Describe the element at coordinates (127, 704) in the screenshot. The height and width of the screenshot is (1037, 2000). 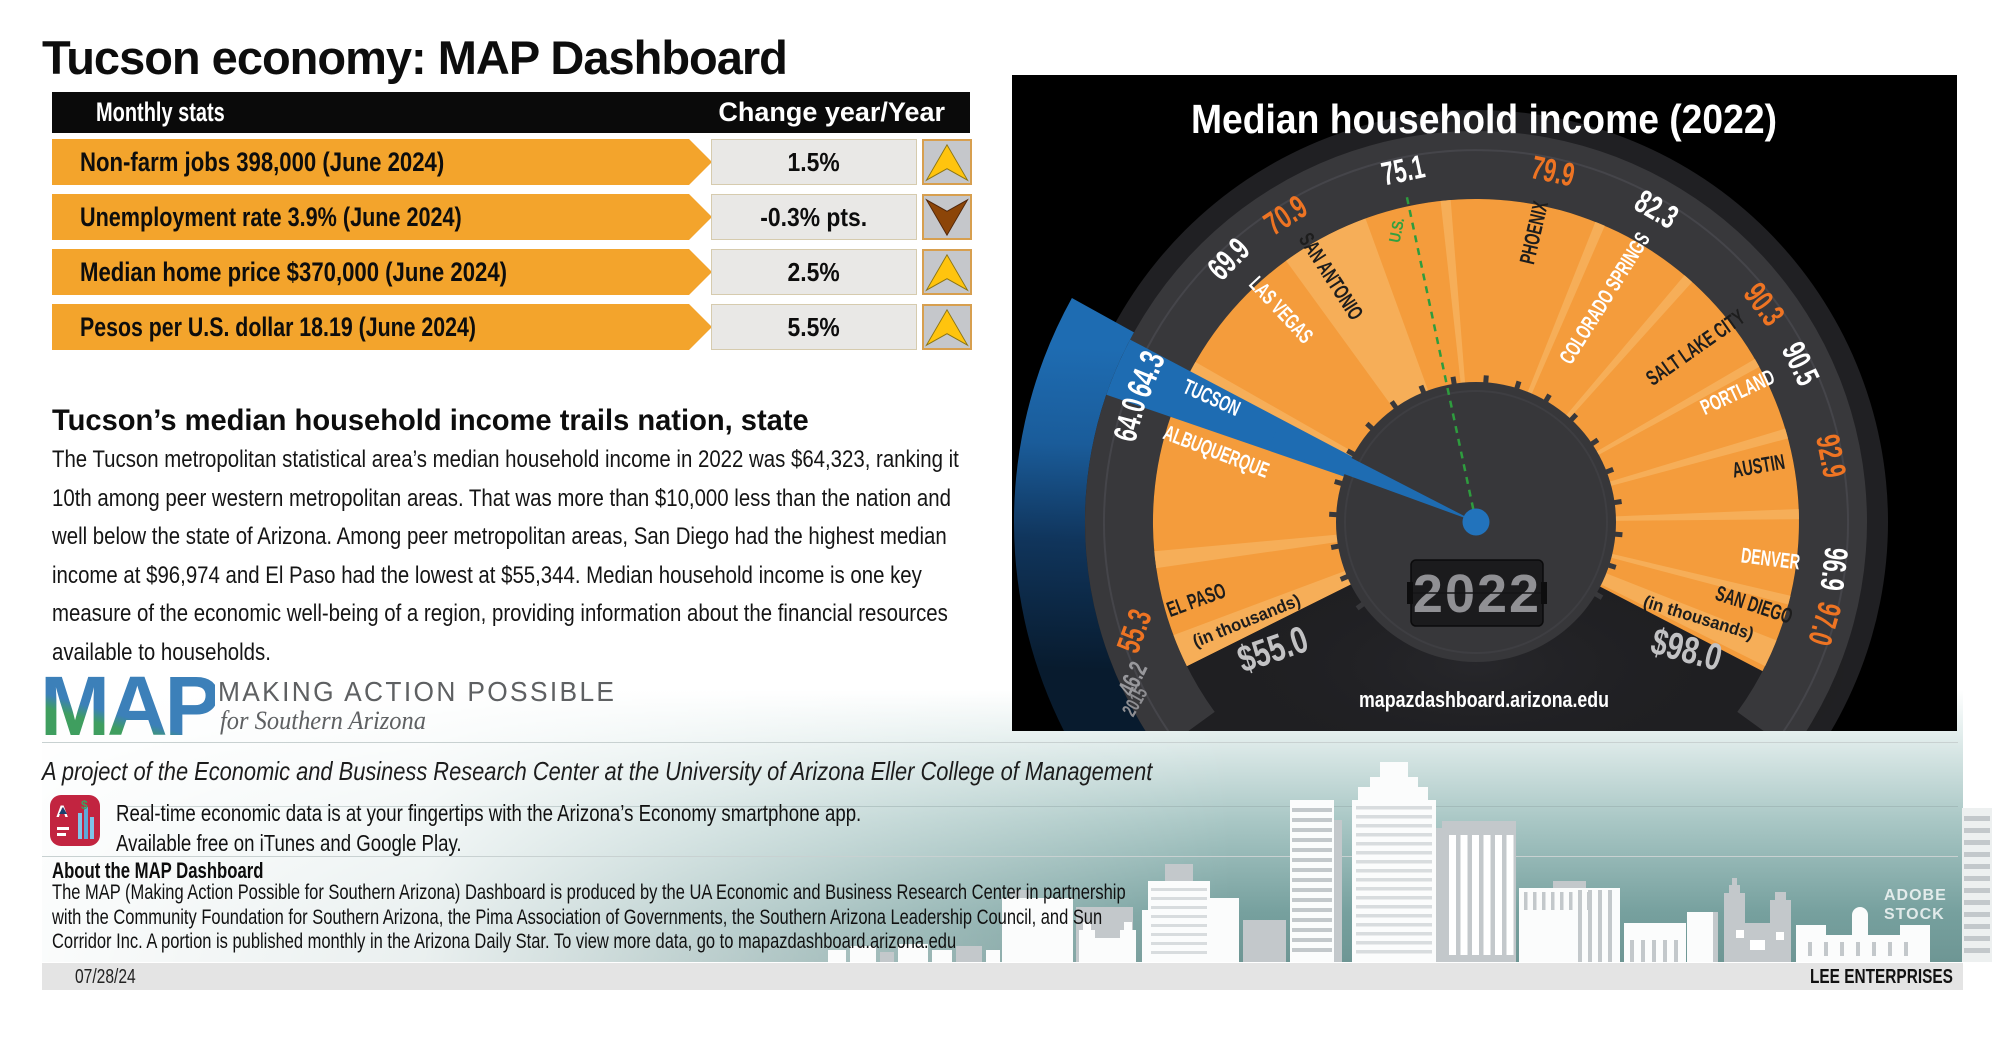
I see `svg-text: MAP` at that location.